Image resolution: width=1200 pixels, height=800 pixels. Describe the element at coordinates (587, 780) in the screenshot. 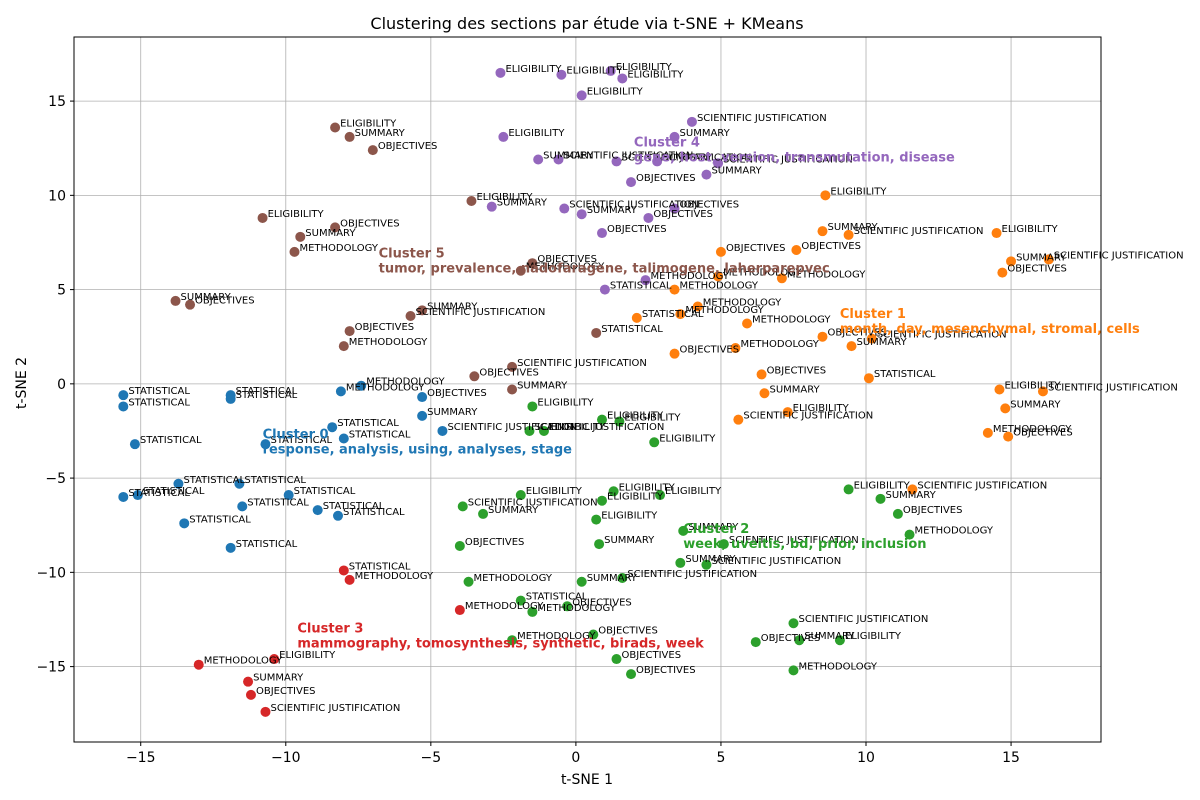

I see `x-axis-label: t-SNE 1` at that location.